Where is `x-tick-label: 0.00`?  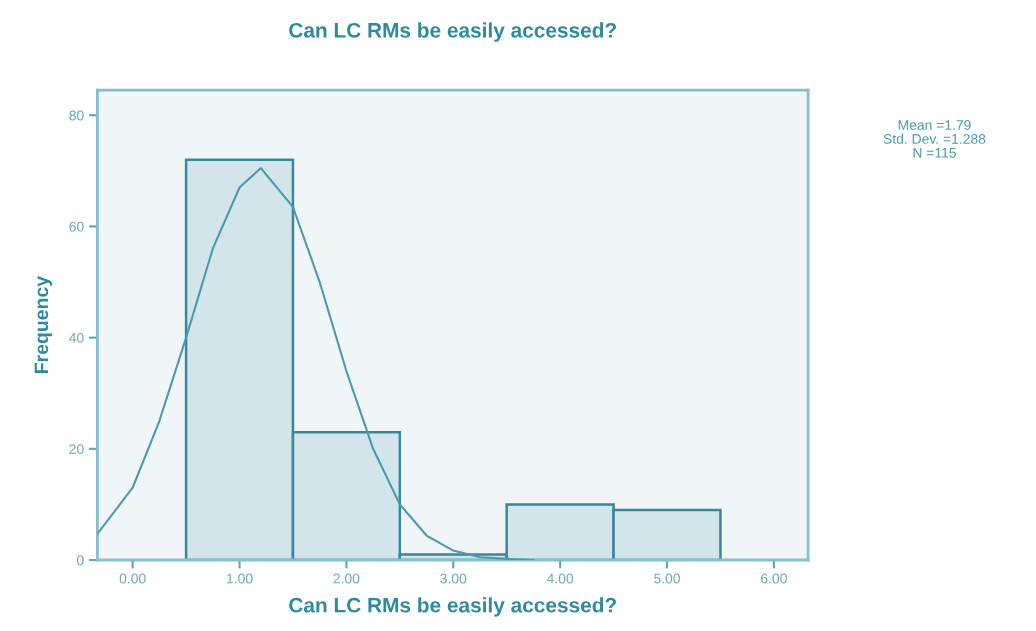 x-tick-label: 0.00 is located at coordinates (132, 578).